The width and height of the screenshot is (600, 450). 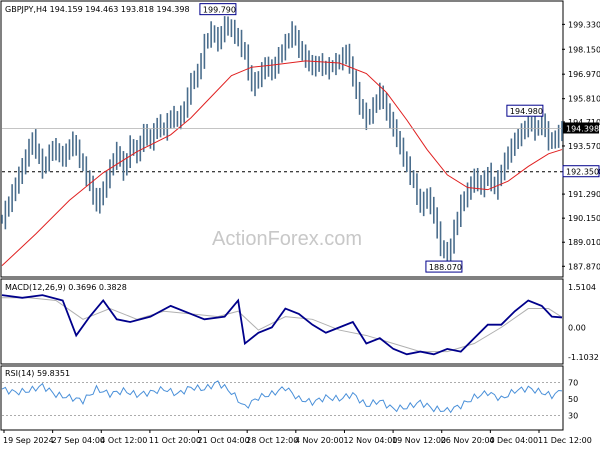 What do you see at coordinates (584, 99) in the screenshot?
I see `price-tick-label: 195.810` at bounding box center [584, 99].